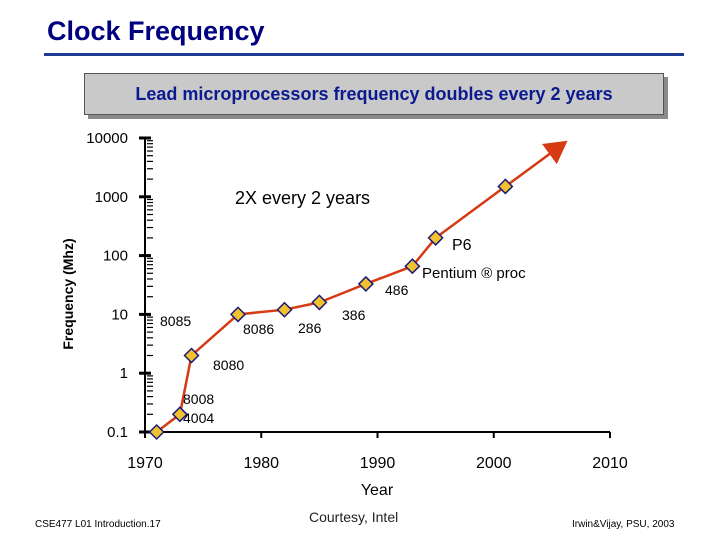  I want to click on x-tick-label: 1980, so click(261, 463).